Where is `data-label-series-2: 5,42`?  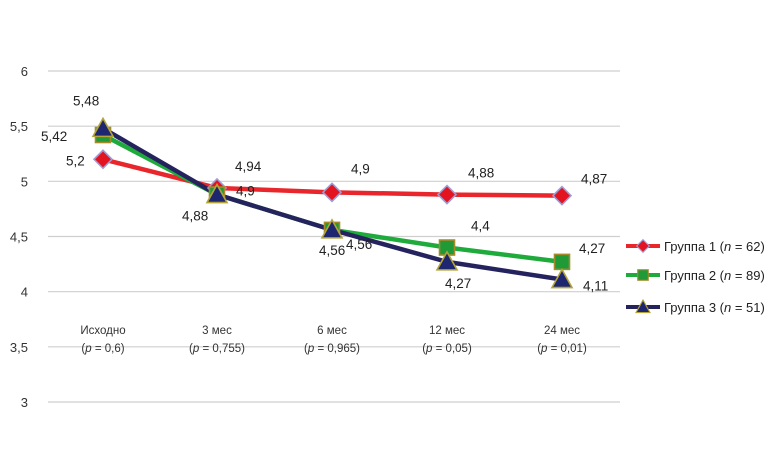 data-label-series-2: 5,42 is located at coordinates (54, 136).